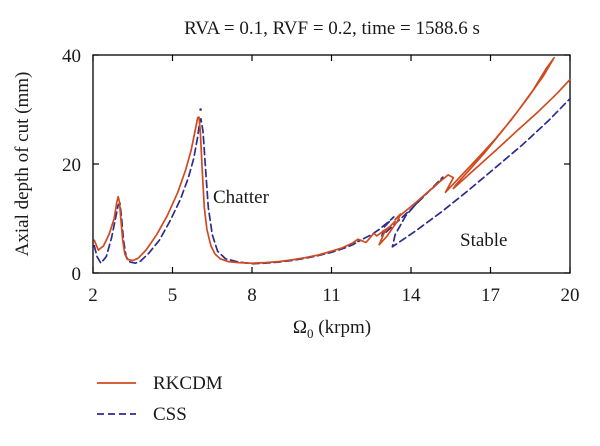 This screenshot has width=600, height=446. What do you see at coordinates (93, 295) in the screenshot?
I see `x-tick-label: 2` at bounding box center [93, 295].